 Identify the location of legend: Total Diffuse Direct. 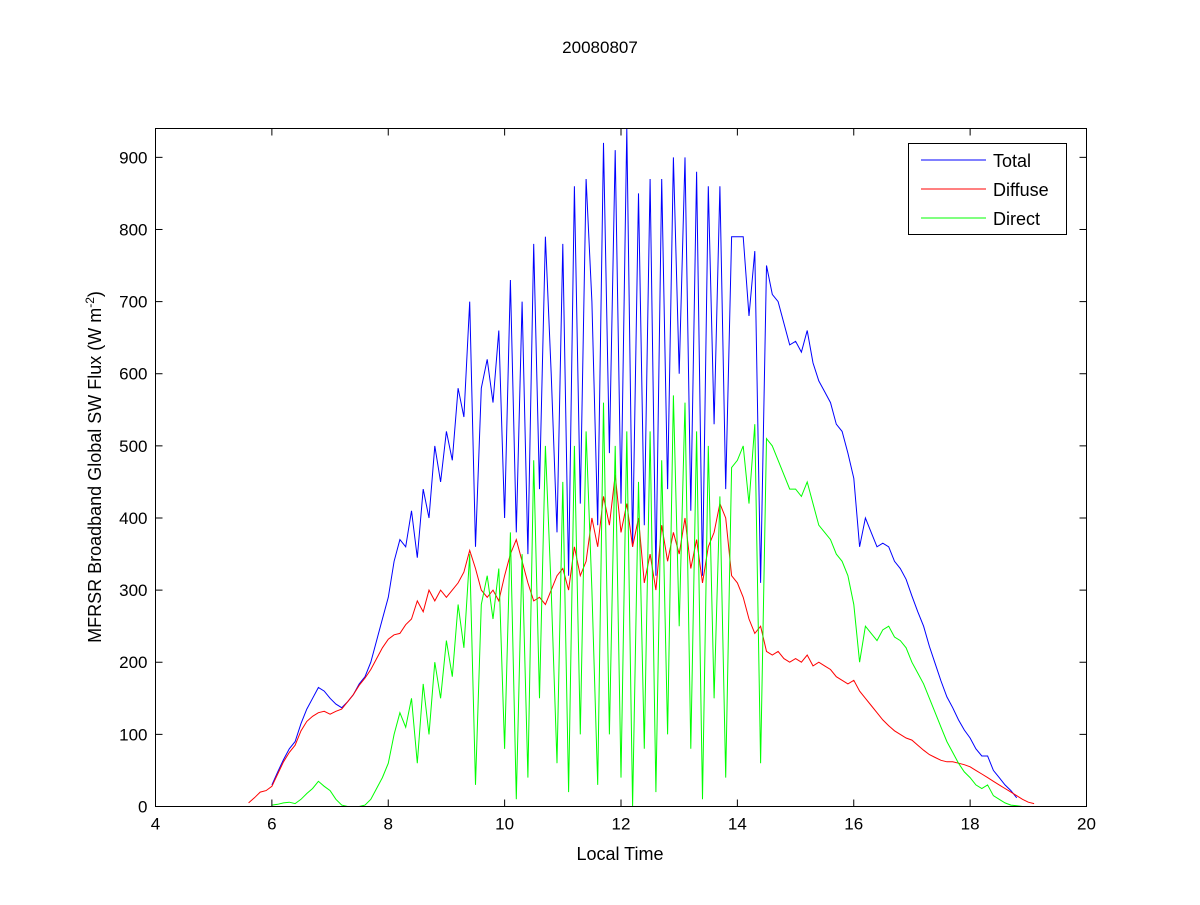
(987, 189).